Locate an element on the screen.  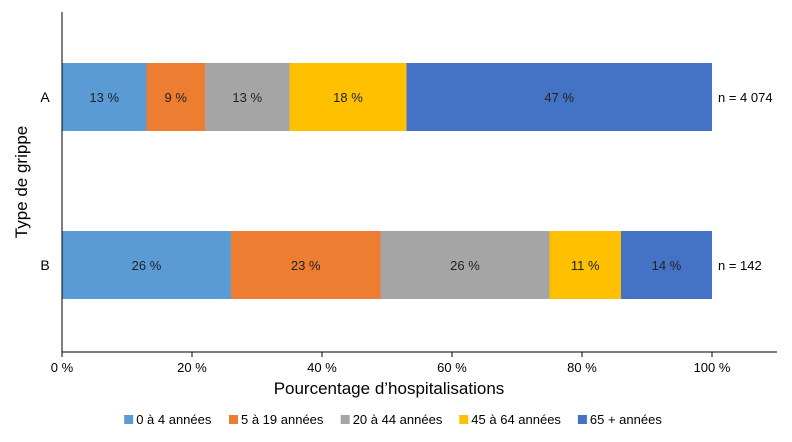
bar-value-label: 11 % is located at coordinates (585, 265).